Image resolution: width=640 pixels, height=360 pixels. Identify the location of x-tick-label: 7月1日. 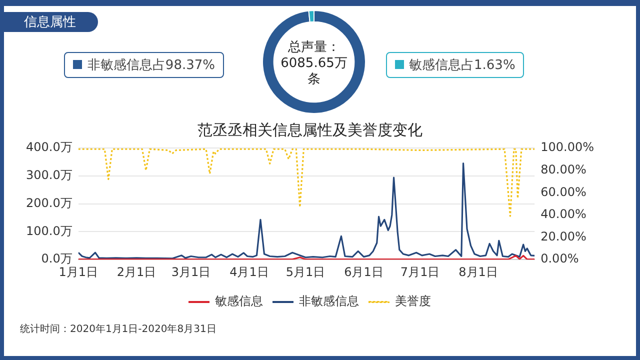
(420, 271).